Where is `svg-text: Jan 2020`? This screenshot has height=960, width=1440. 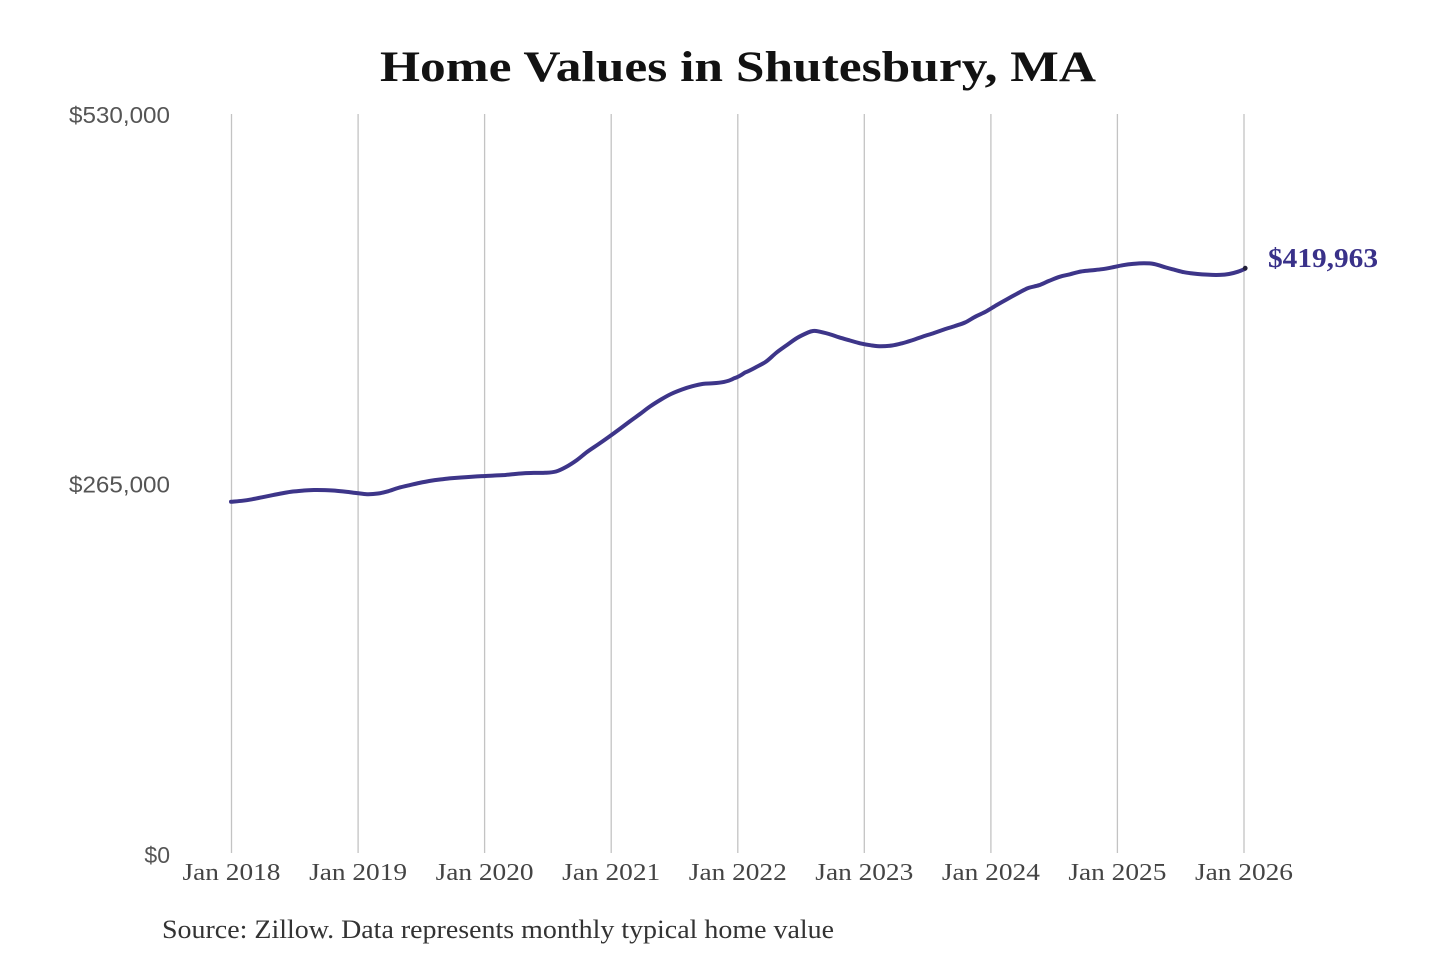
svg-text: Jan 2020 is located at coordinates (485, 872).